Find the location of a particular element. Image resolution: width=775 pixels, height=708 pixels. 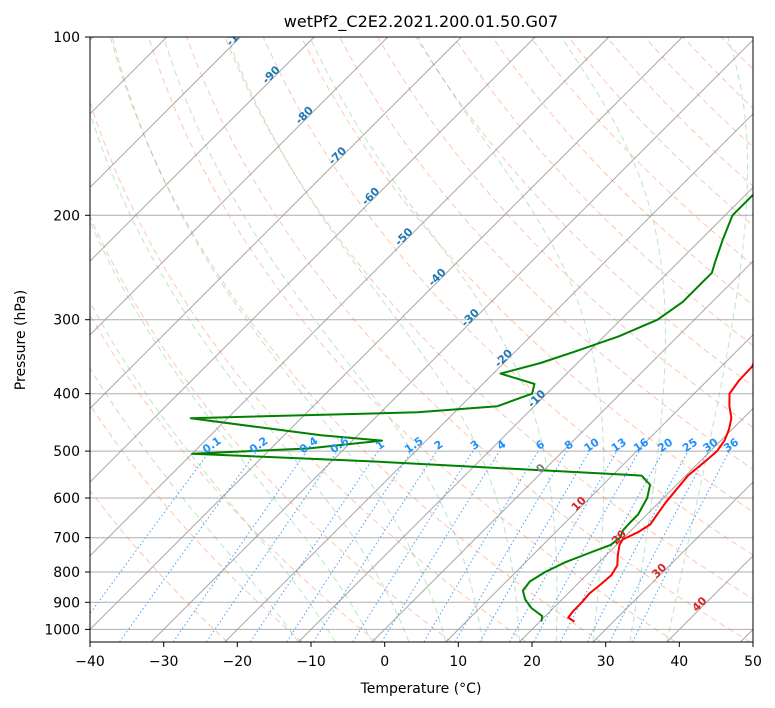

y-tick-label: 600 is located at coordinates (66, 499).